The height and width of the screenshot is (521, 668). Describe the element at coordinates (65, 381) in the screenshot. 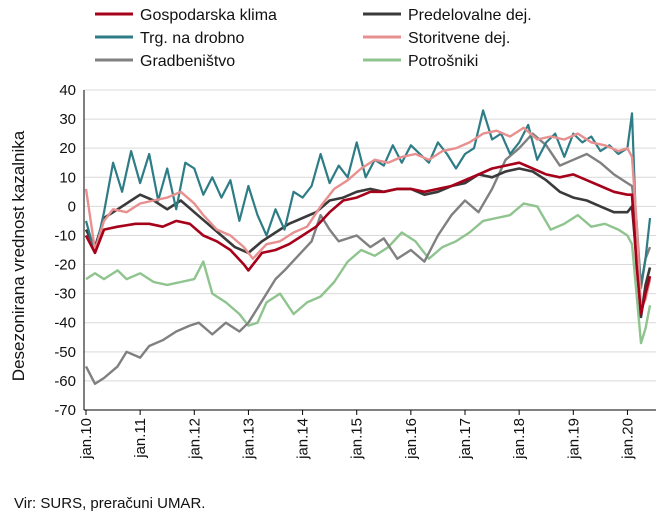

I see `y-tick-label: -60` at that location.